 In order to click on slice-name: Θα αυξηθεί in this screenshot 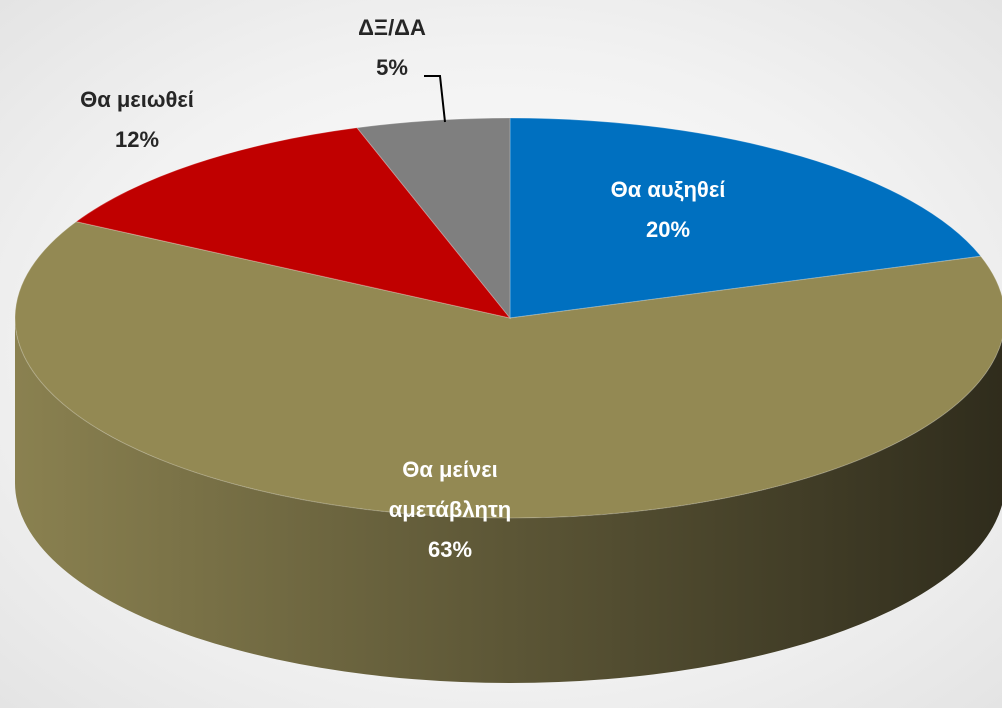, I will do `click(668, 189)`.